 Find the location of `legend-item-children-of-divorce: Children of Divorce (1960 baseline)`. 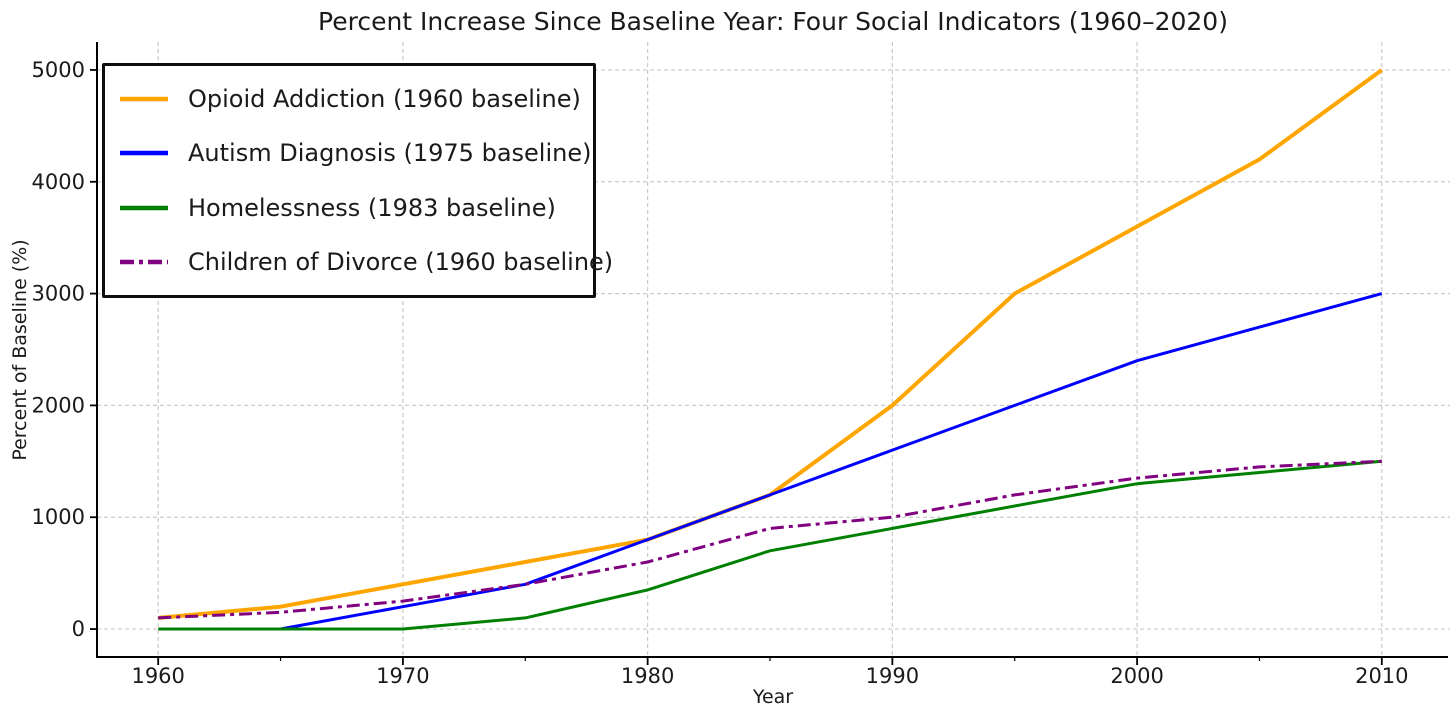

legend-item-children-of-divorce: Children of Divorce (1960 baseline) is located at coordinates (362, 262).